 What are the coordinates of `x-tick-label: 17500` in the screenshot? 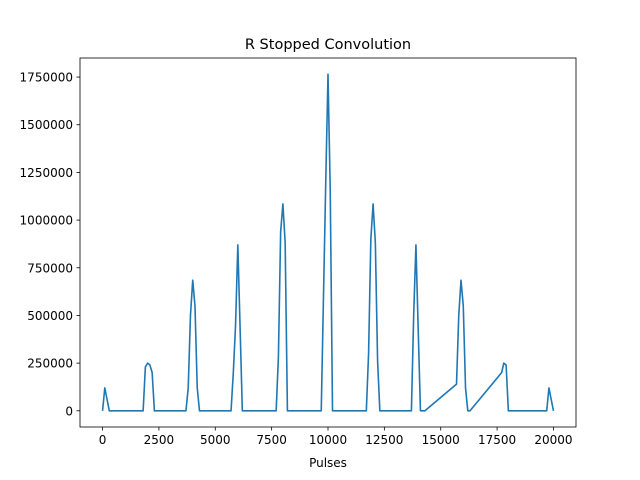 It's located at (497, 440).